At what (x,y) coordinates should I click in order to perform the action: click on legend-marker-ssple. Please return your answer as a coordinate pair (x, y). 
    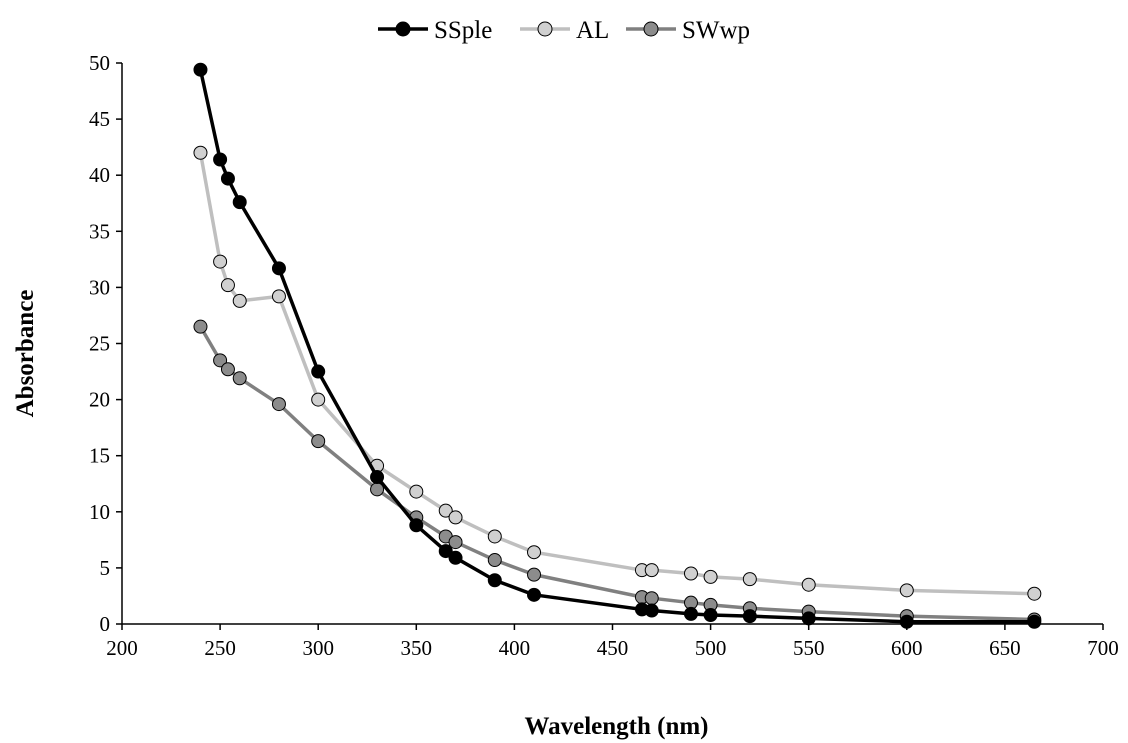
    Looking at the image, I should click on (403, 29).